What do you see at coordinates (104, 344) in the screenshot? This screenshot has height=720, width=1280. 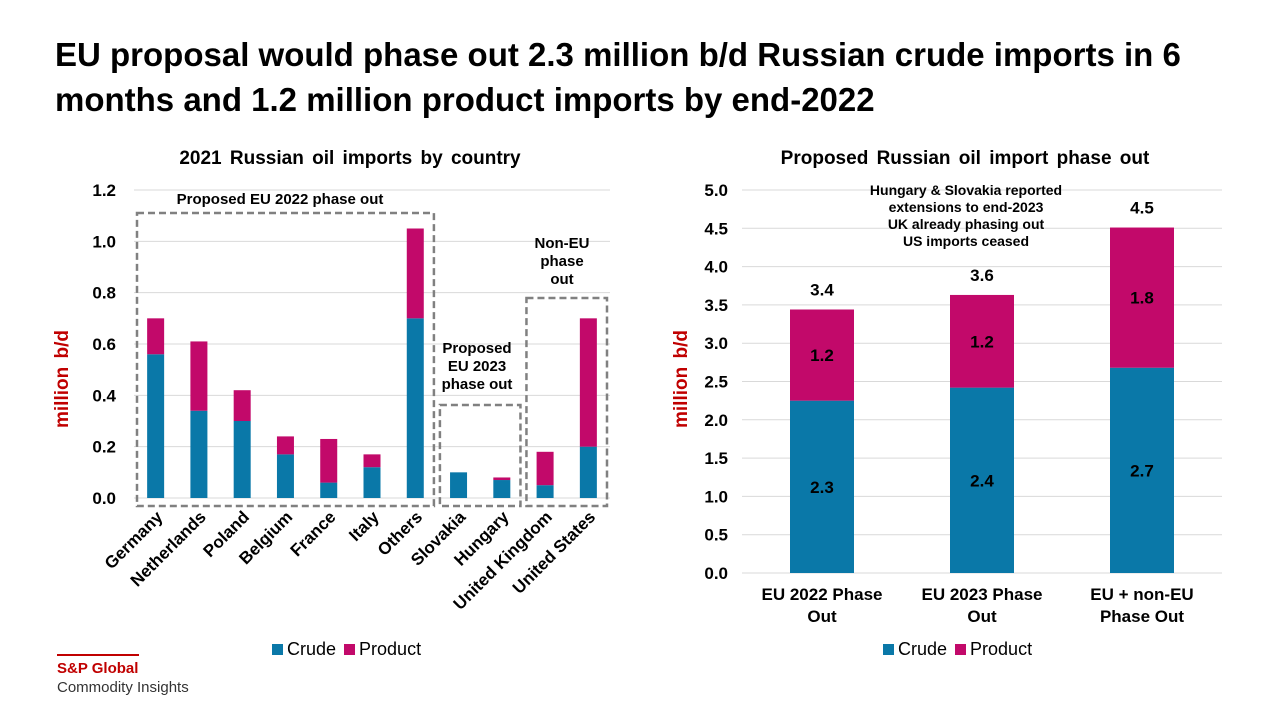 I see `left-ytick-label: 0.6` at bounding box center [104, 344].